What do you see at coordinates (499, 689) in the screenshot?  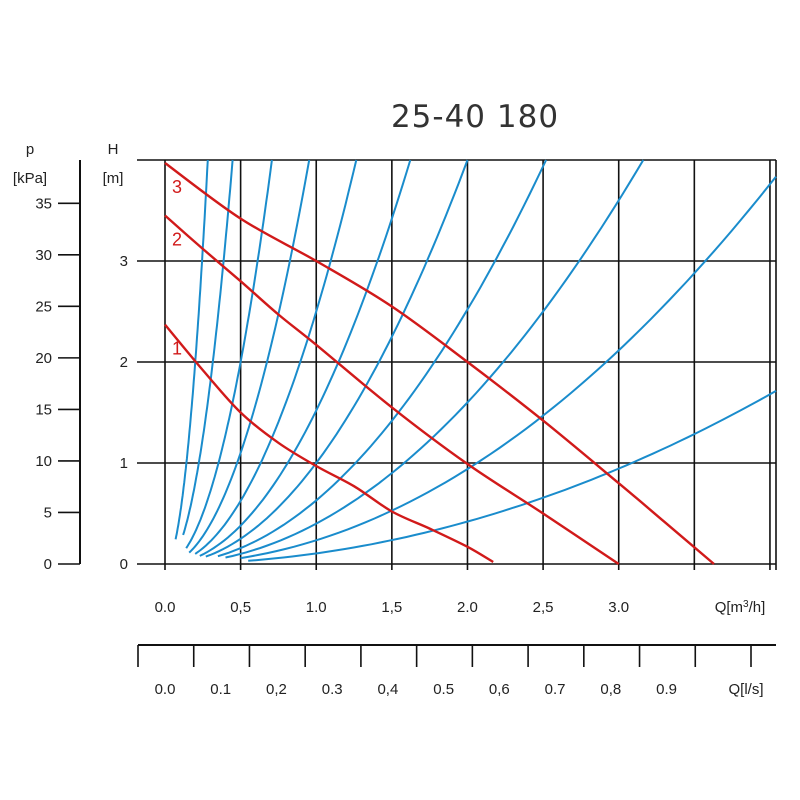 I see `ls-tick-label: 0,6` at bounding box center [499, 689].